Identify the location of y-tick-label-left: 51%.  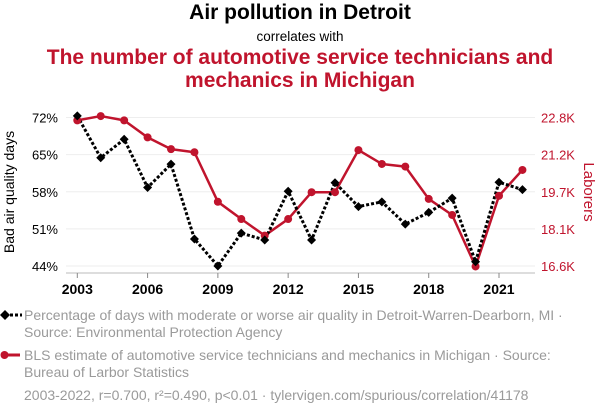
(45, 229).